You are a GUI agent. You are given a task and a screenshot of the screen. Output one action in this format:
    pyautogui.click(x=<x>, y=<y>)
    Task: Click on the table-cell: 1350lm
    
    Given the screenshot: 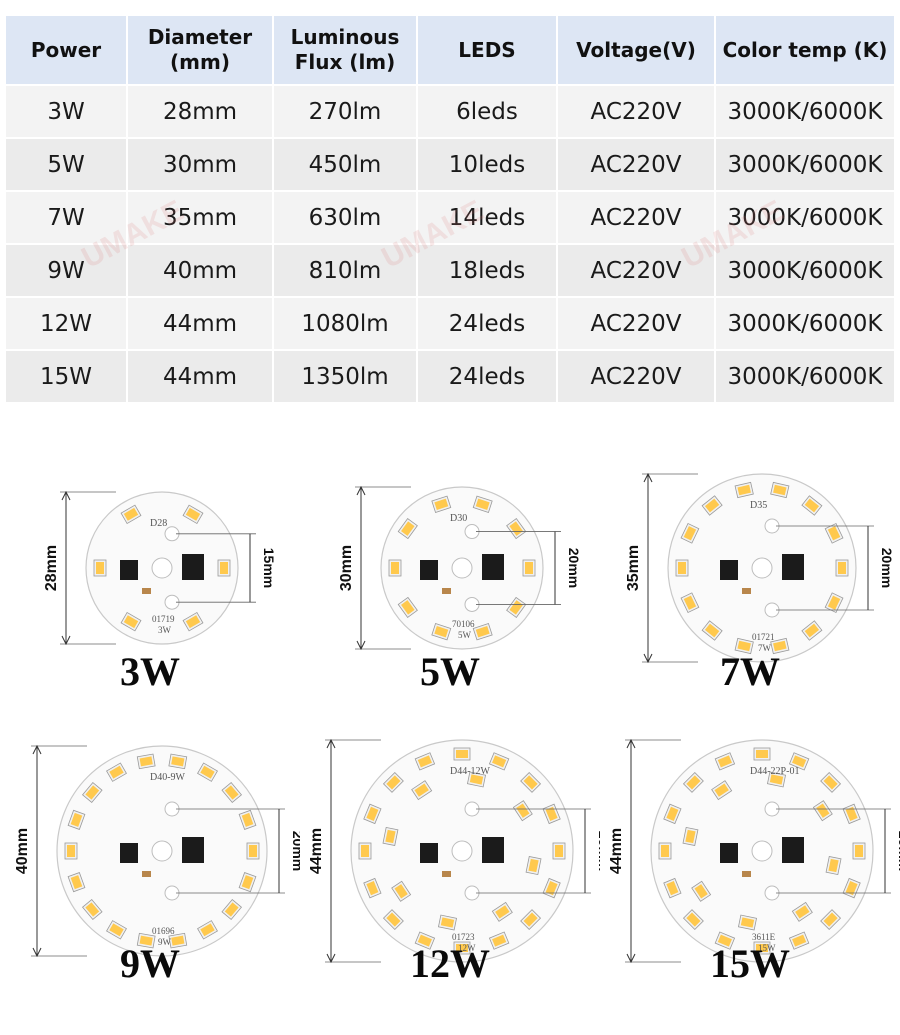 What is the action you would take?
    pyautogui.click(x=345, y=376)
    